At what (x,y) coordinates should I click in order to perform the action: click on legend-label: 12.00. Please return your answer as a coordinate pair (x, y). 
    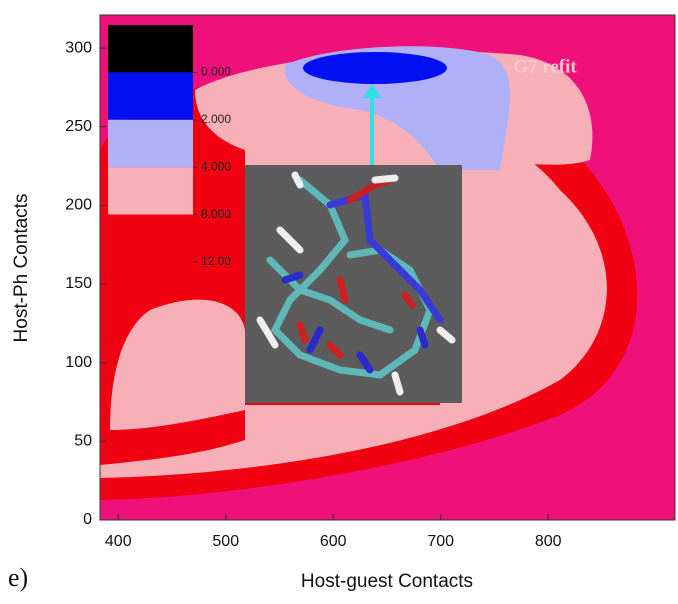
    Looking at the image, I should click on (216, 261).